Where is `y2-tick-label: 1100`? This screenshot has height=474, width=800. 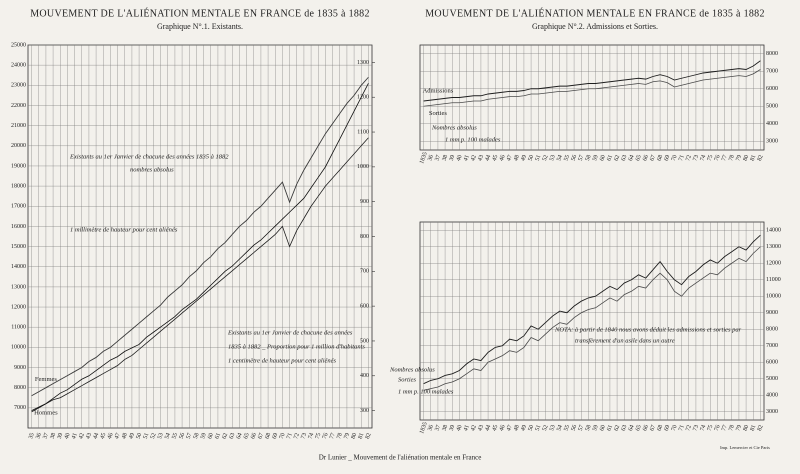 y2-tick-label: 1100 is located at coordinates (363, 132).